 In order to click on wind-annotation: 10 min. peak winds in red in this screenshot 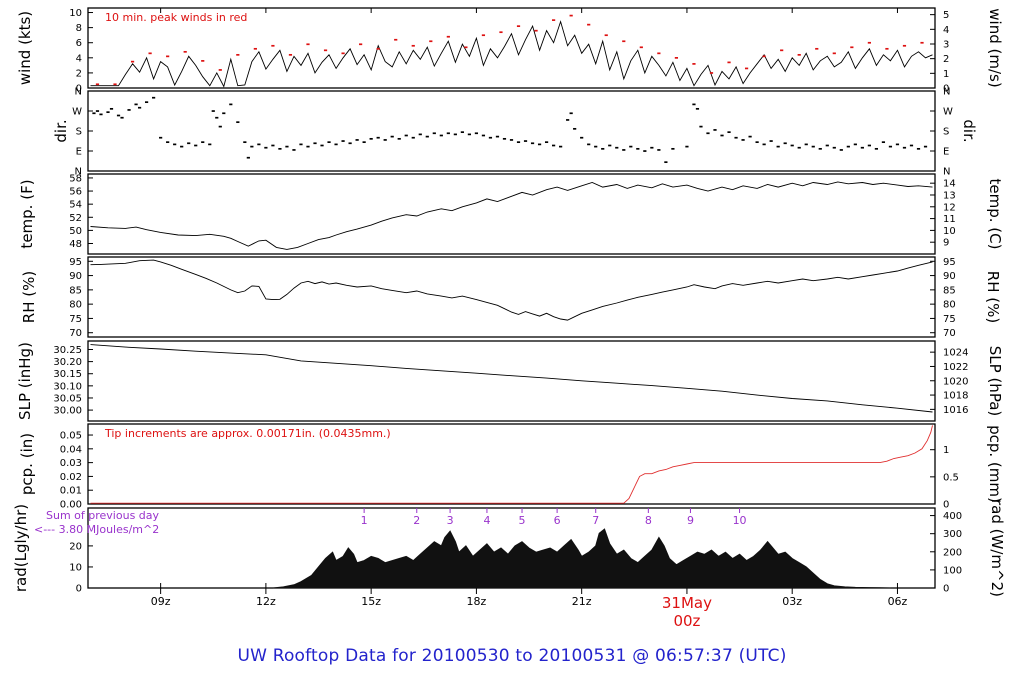, I will do `click(176, 17)`.